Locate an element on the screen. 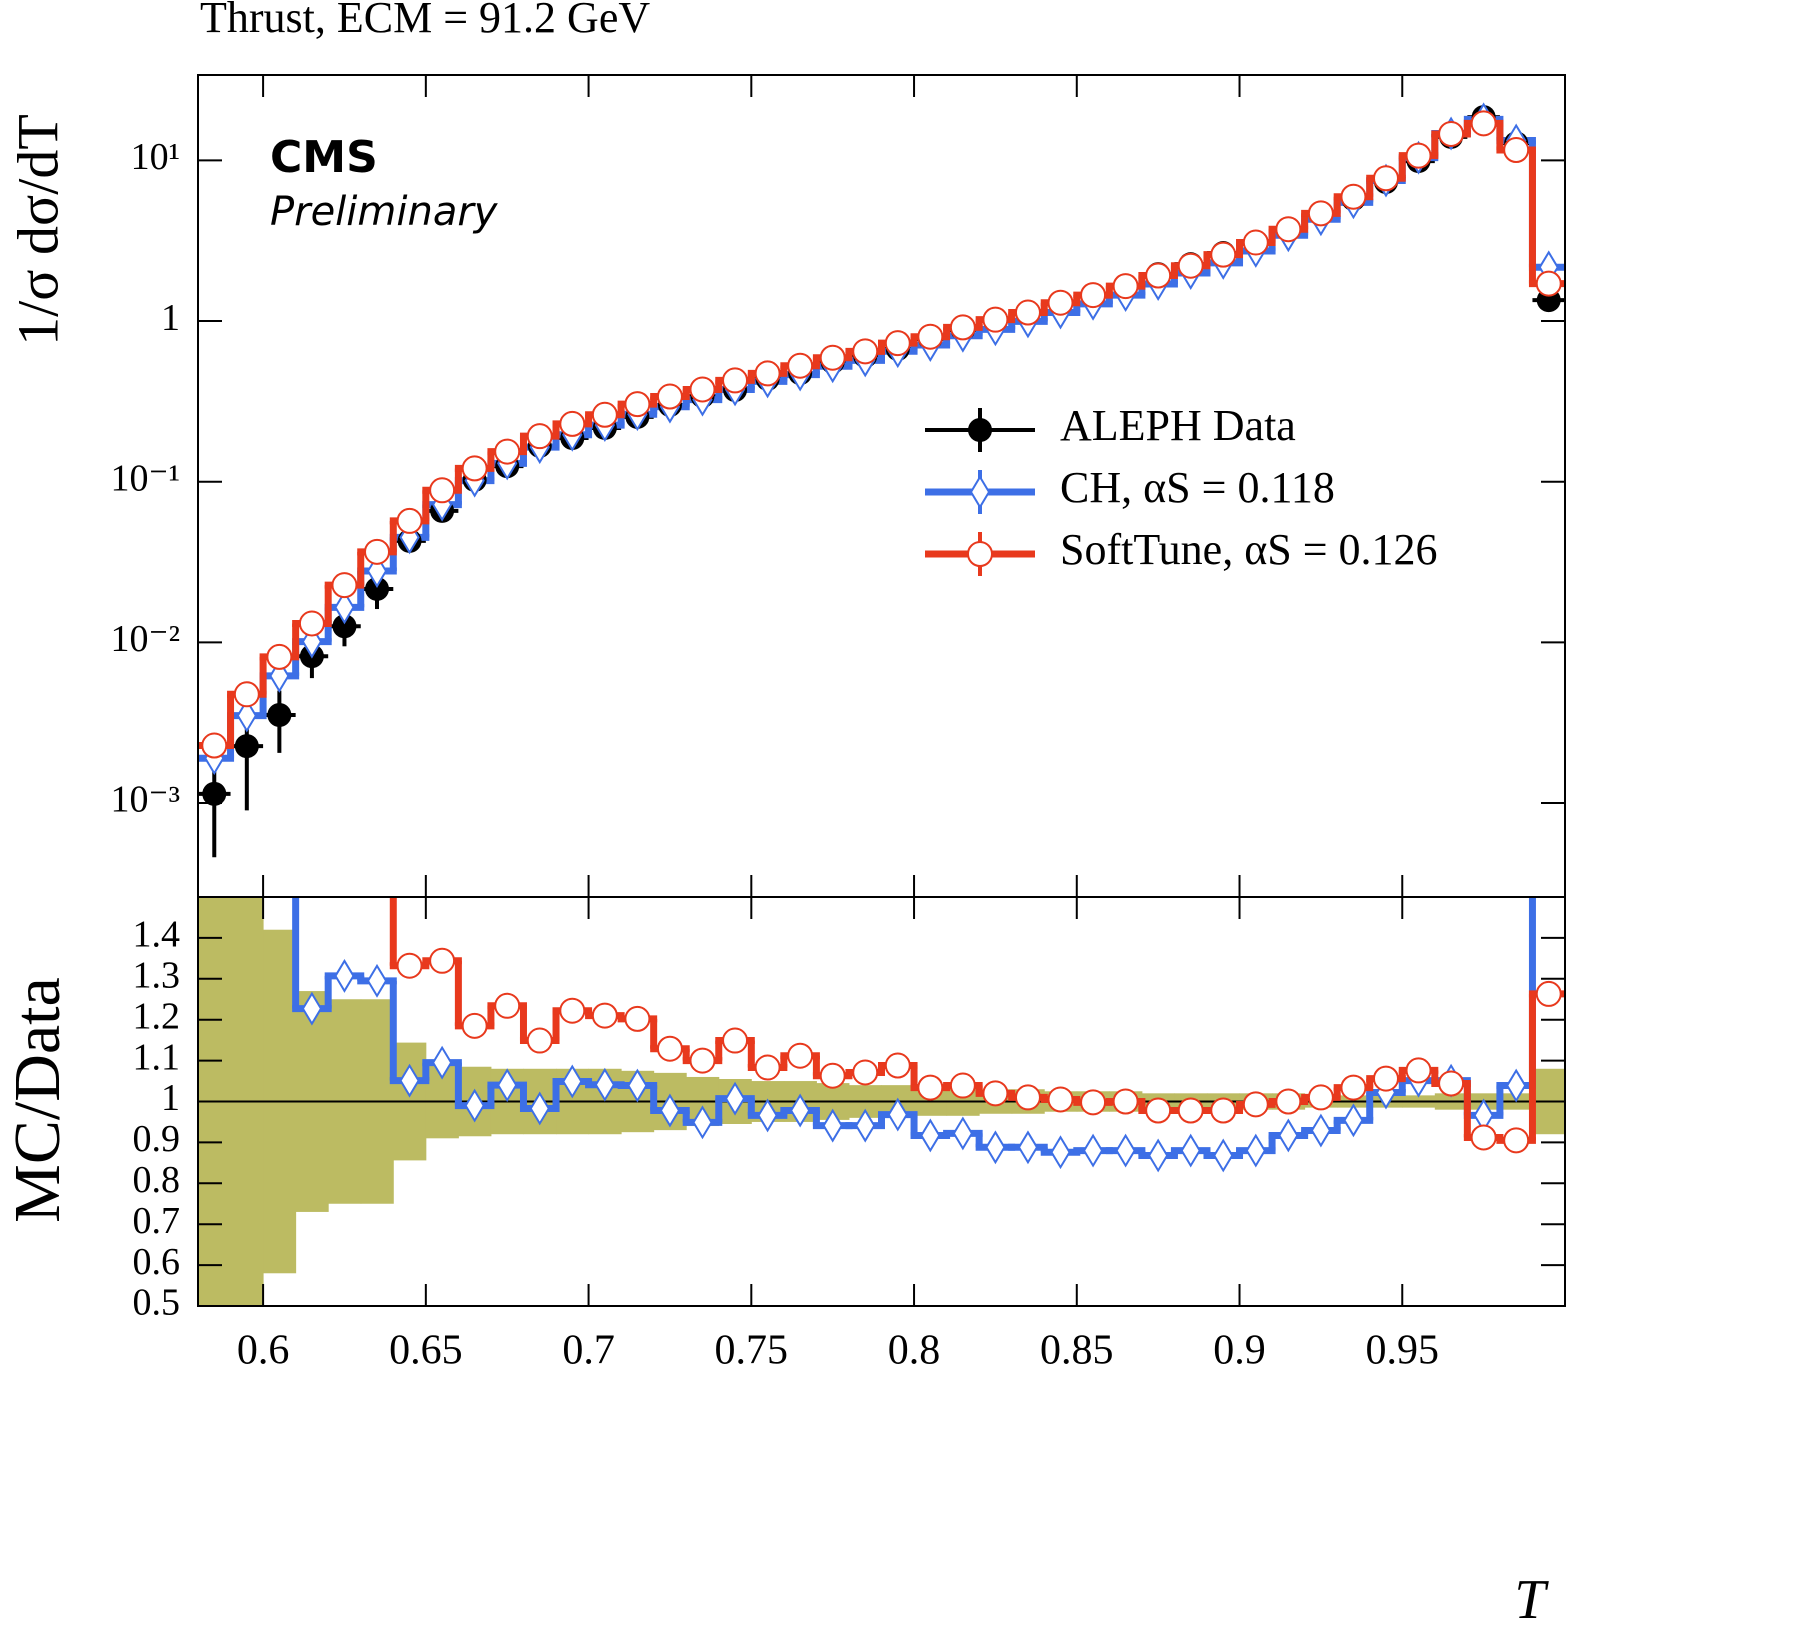 The width and height of the screenshot is (1804, 1635). y-tick-label: 0.7 is located at coordinates (157, 1221).